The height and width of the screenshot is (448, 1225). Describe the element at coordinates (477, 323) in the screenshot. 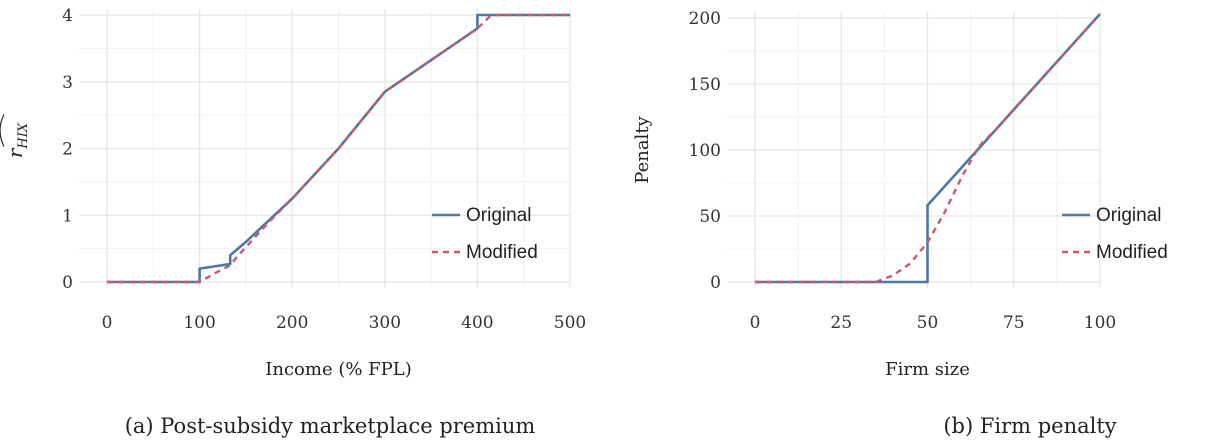

I see `x-tick-label: 400` at that location.